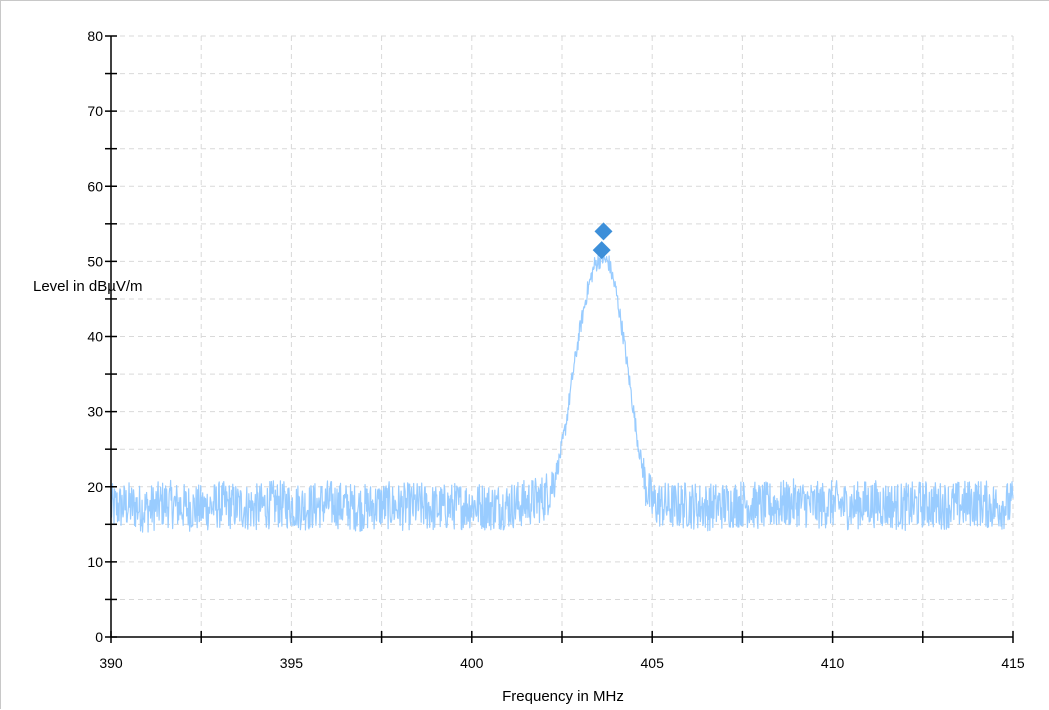 The image size is (1049, 710). Describe the element at coordinates (95, 261) in the screenshot. I see `y-tick-label: 50` at that location.